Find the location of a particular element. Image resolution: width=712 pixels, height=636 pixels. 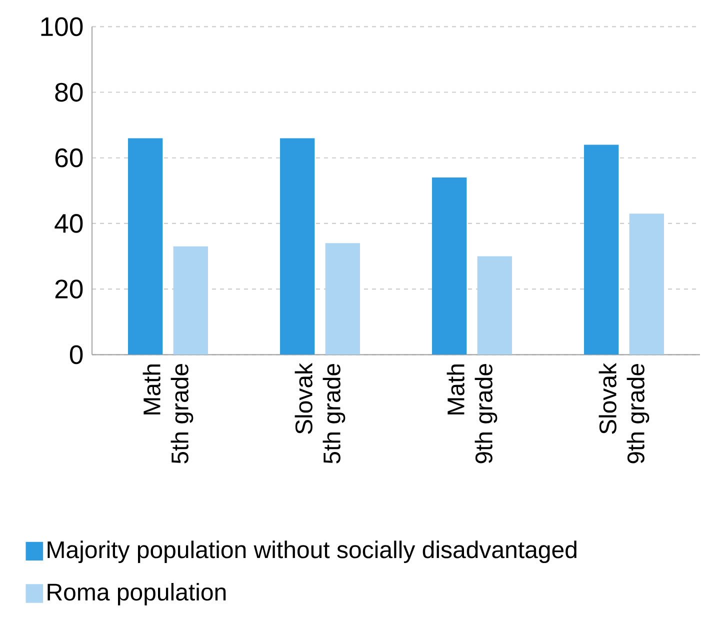

x-tick-label: Slovak 9th grade is located at coordinates (624, 413).